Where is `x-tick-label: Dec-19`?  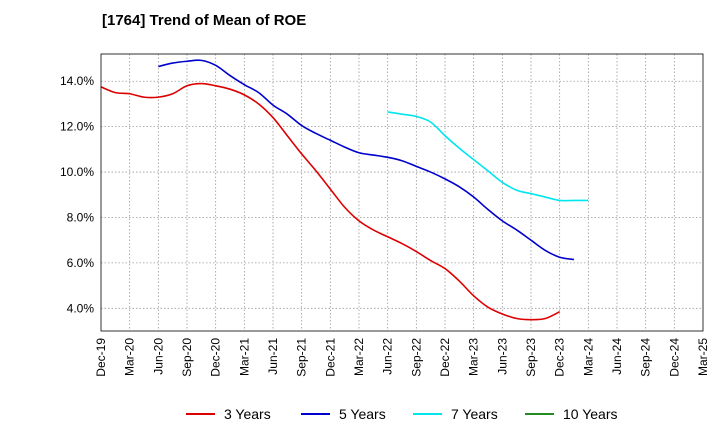
x-tick-label: Dec-19 is located at coordinates (101, 357).